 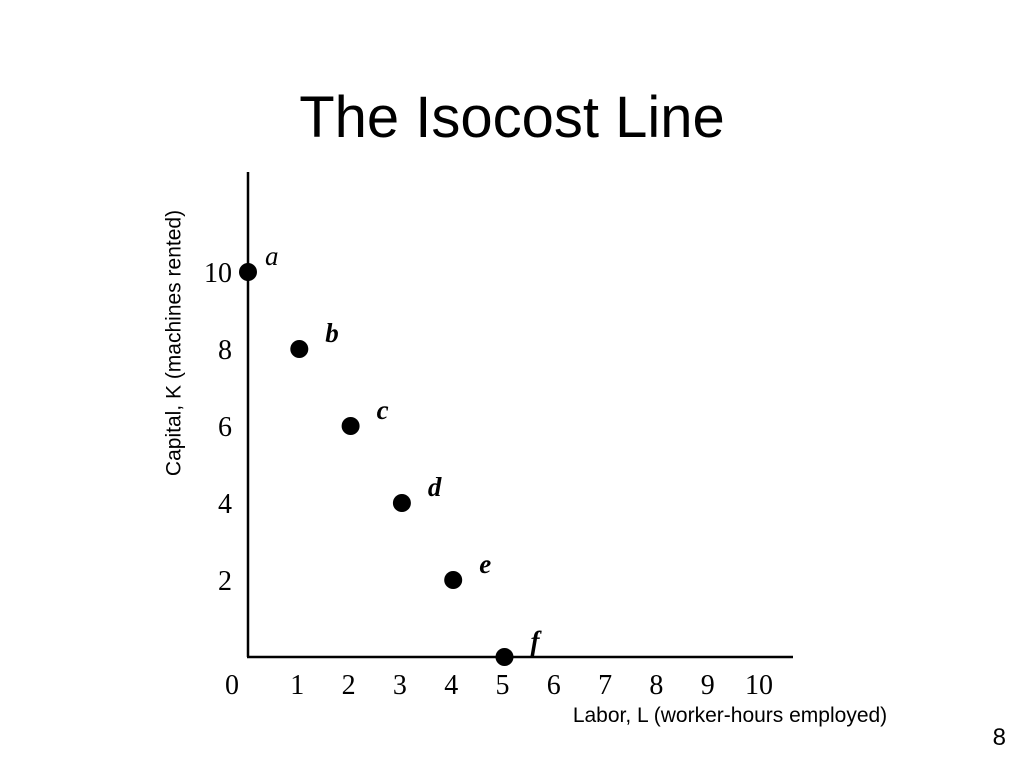 What do you see at coordinates (272, 256) in the screenshot?
I see `point-label-a: a` at bounding box center [272, 256].